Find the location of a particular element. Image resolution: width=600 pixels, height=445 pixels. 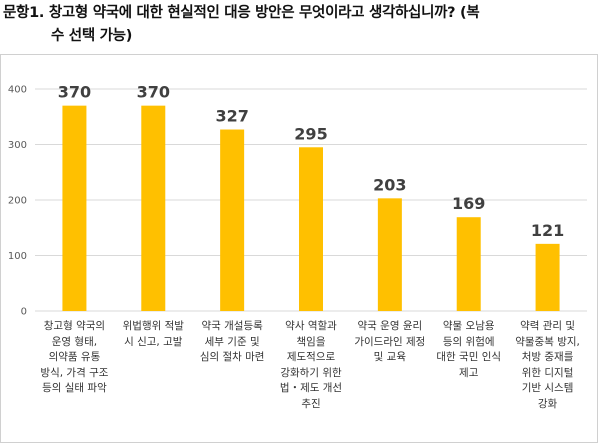

y-tick-label: 100 is located at coordinates (17, 256).